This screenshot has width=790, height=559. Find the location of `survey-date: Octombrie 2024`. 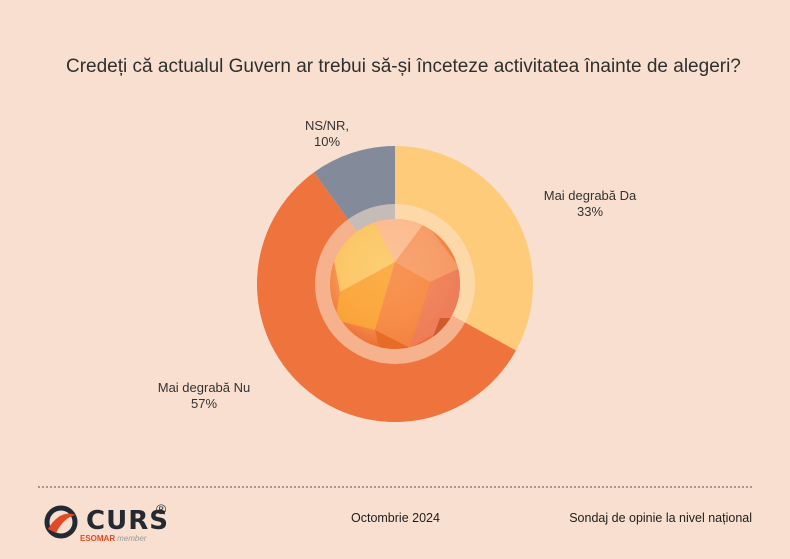

survey-date: Octombrie 2024 is located at coordinates (395, 518).